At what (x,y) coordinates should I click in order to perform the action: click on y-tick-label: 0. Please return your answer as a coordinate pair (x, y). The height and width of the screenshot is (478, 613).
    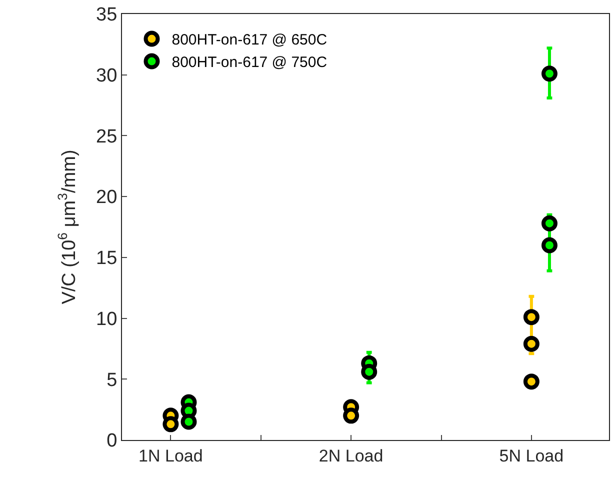
    Looking at the image, I should click on (112, 441).